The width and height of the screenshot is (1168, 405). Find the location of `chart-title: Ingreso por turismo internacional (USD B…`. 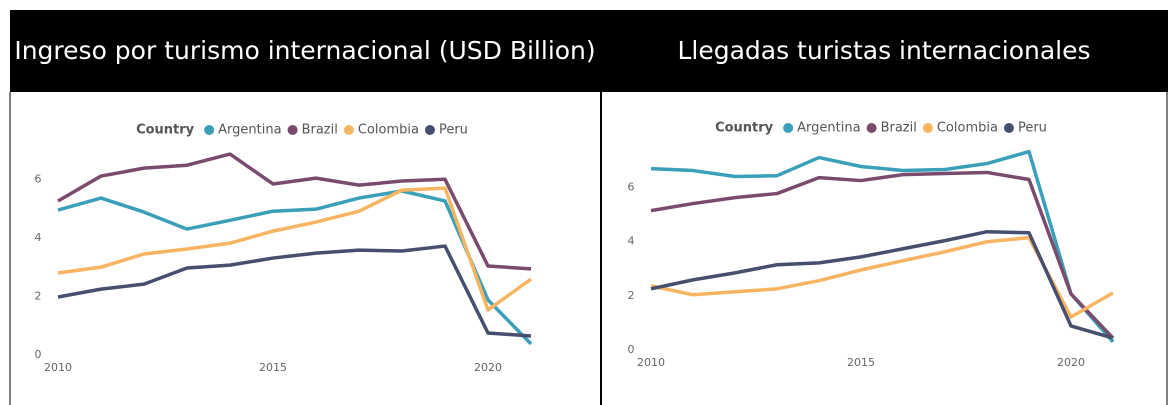

chart-title: Ingreso por turismo internacional (USD B… is located at coordinates (304, 50).